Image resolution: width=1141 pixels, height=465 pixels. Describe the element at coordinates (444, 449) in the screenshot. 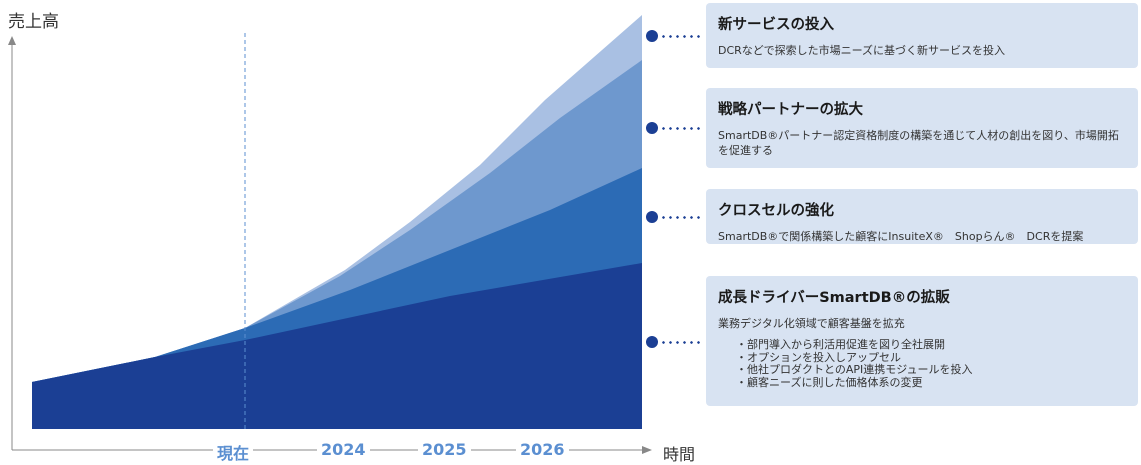

I see `x-tick-label: 2025` at that location.